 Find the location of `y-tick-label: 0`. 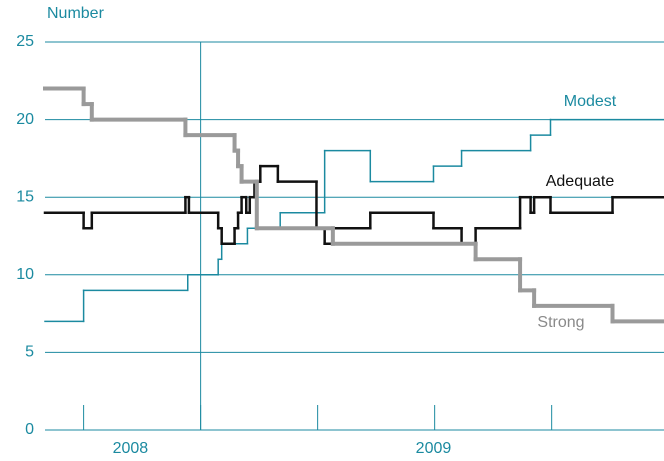

y-tick-label: 0 is located at coordinates (29, 429).